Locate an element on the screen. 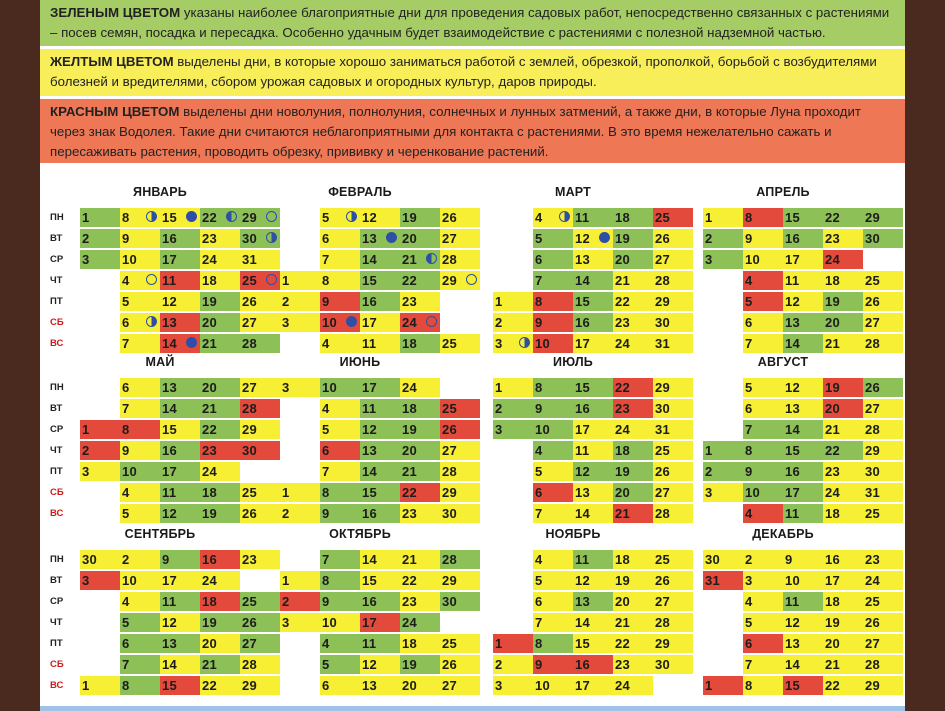  month-title: ИЮЛЬ is located at coordinates (573, 362).